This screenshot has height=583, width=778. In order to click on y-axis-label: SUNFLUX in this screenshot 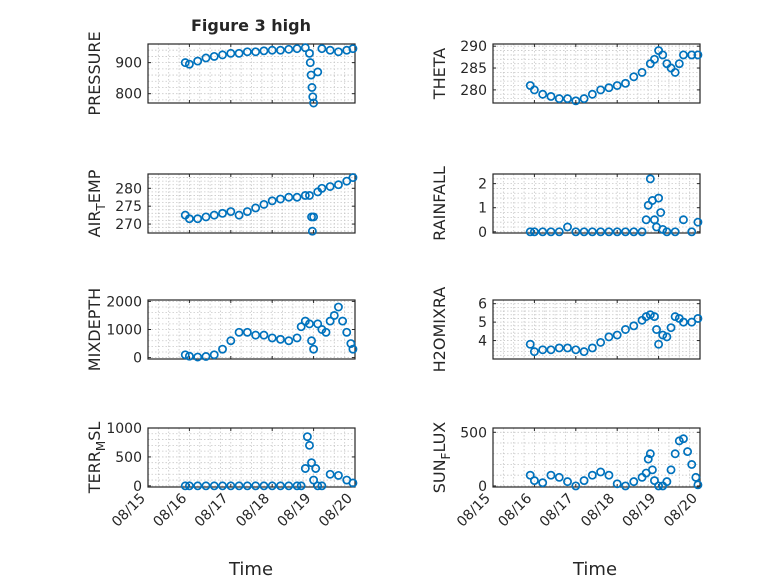, I will do `click(441, 458)`.